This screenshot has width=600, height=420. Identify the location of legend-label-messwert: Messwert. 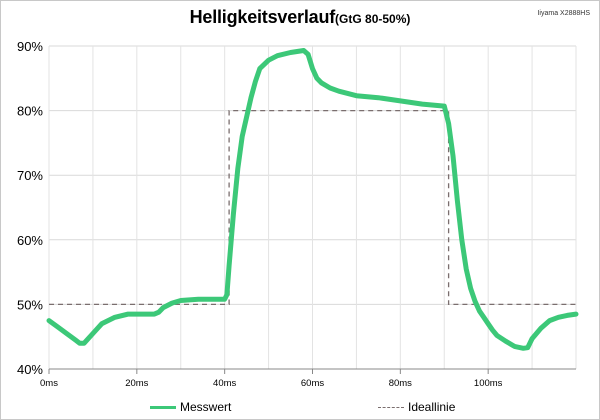
(206, 407).